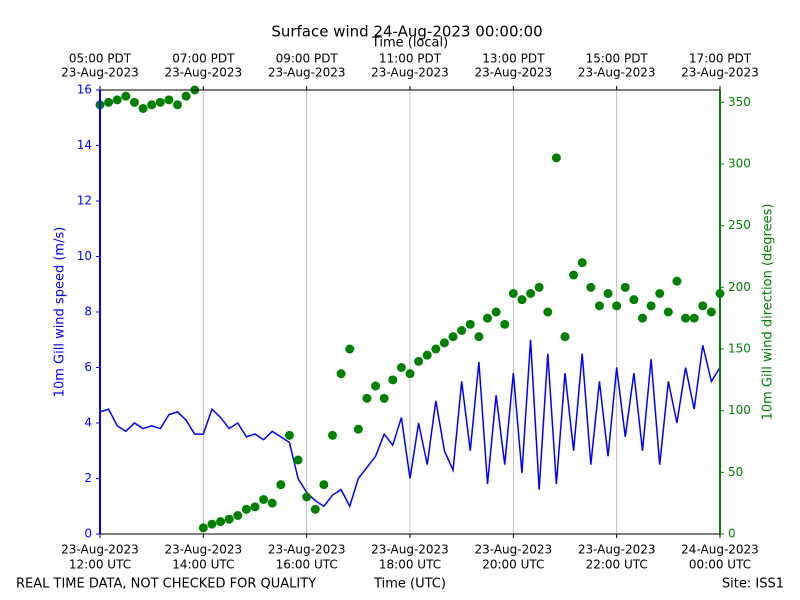  I want to click on x-tick-label: 20:00 UTC, so click(513, 565).